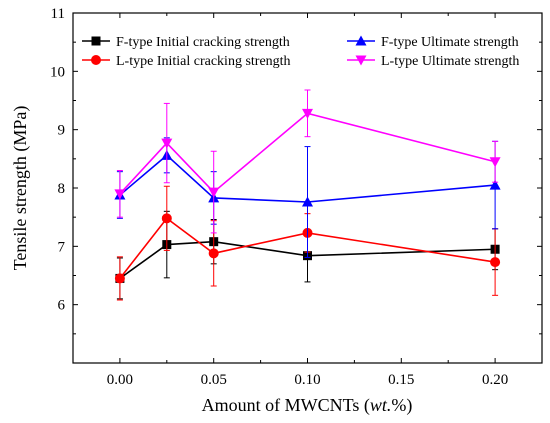 This screenshot has width=550, height=423. What do you see at coordinates (62, 189) in the screenshot?
I see `y-tick-label: 8` at bounding box center [62, 189].